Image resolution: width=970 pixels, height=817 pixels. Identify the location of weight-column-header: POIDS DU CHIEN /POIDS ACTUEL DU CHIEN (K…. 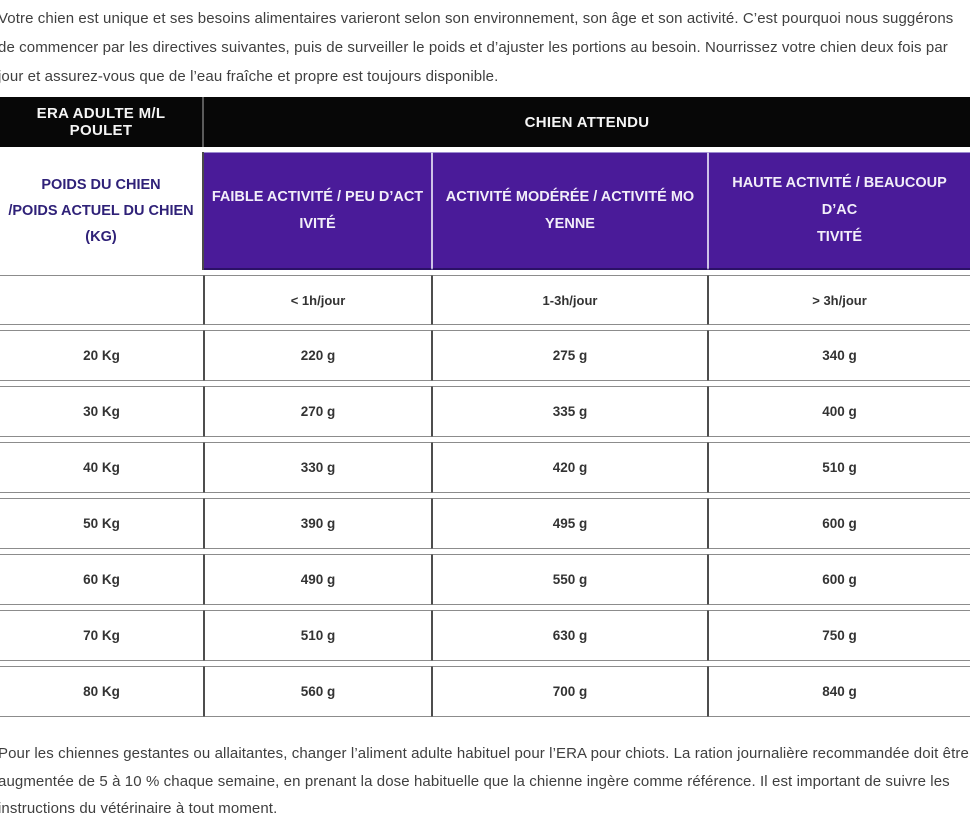
(102, 211).